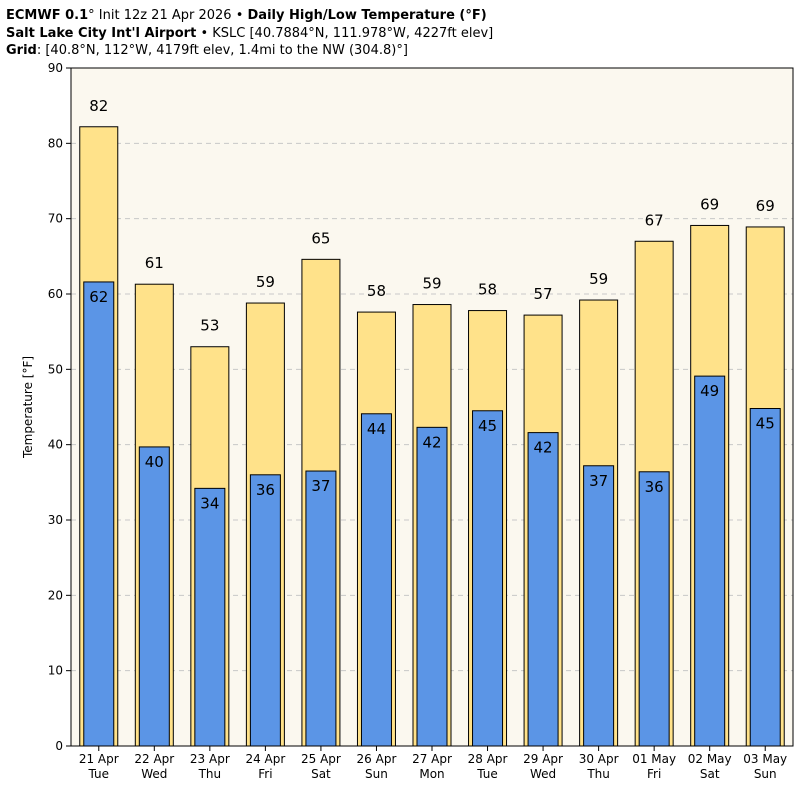 Image resolution: width=796 pixels, height=788 pixels. I want to click on x-tick-date: 25 Apr, so click(321, 759).